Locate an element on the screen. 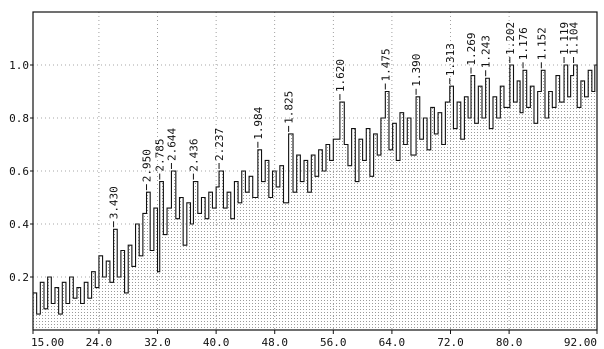 This screenshot has width=604, height=349. peak-label-6: 1.984 is located at coordinates (258, 122).